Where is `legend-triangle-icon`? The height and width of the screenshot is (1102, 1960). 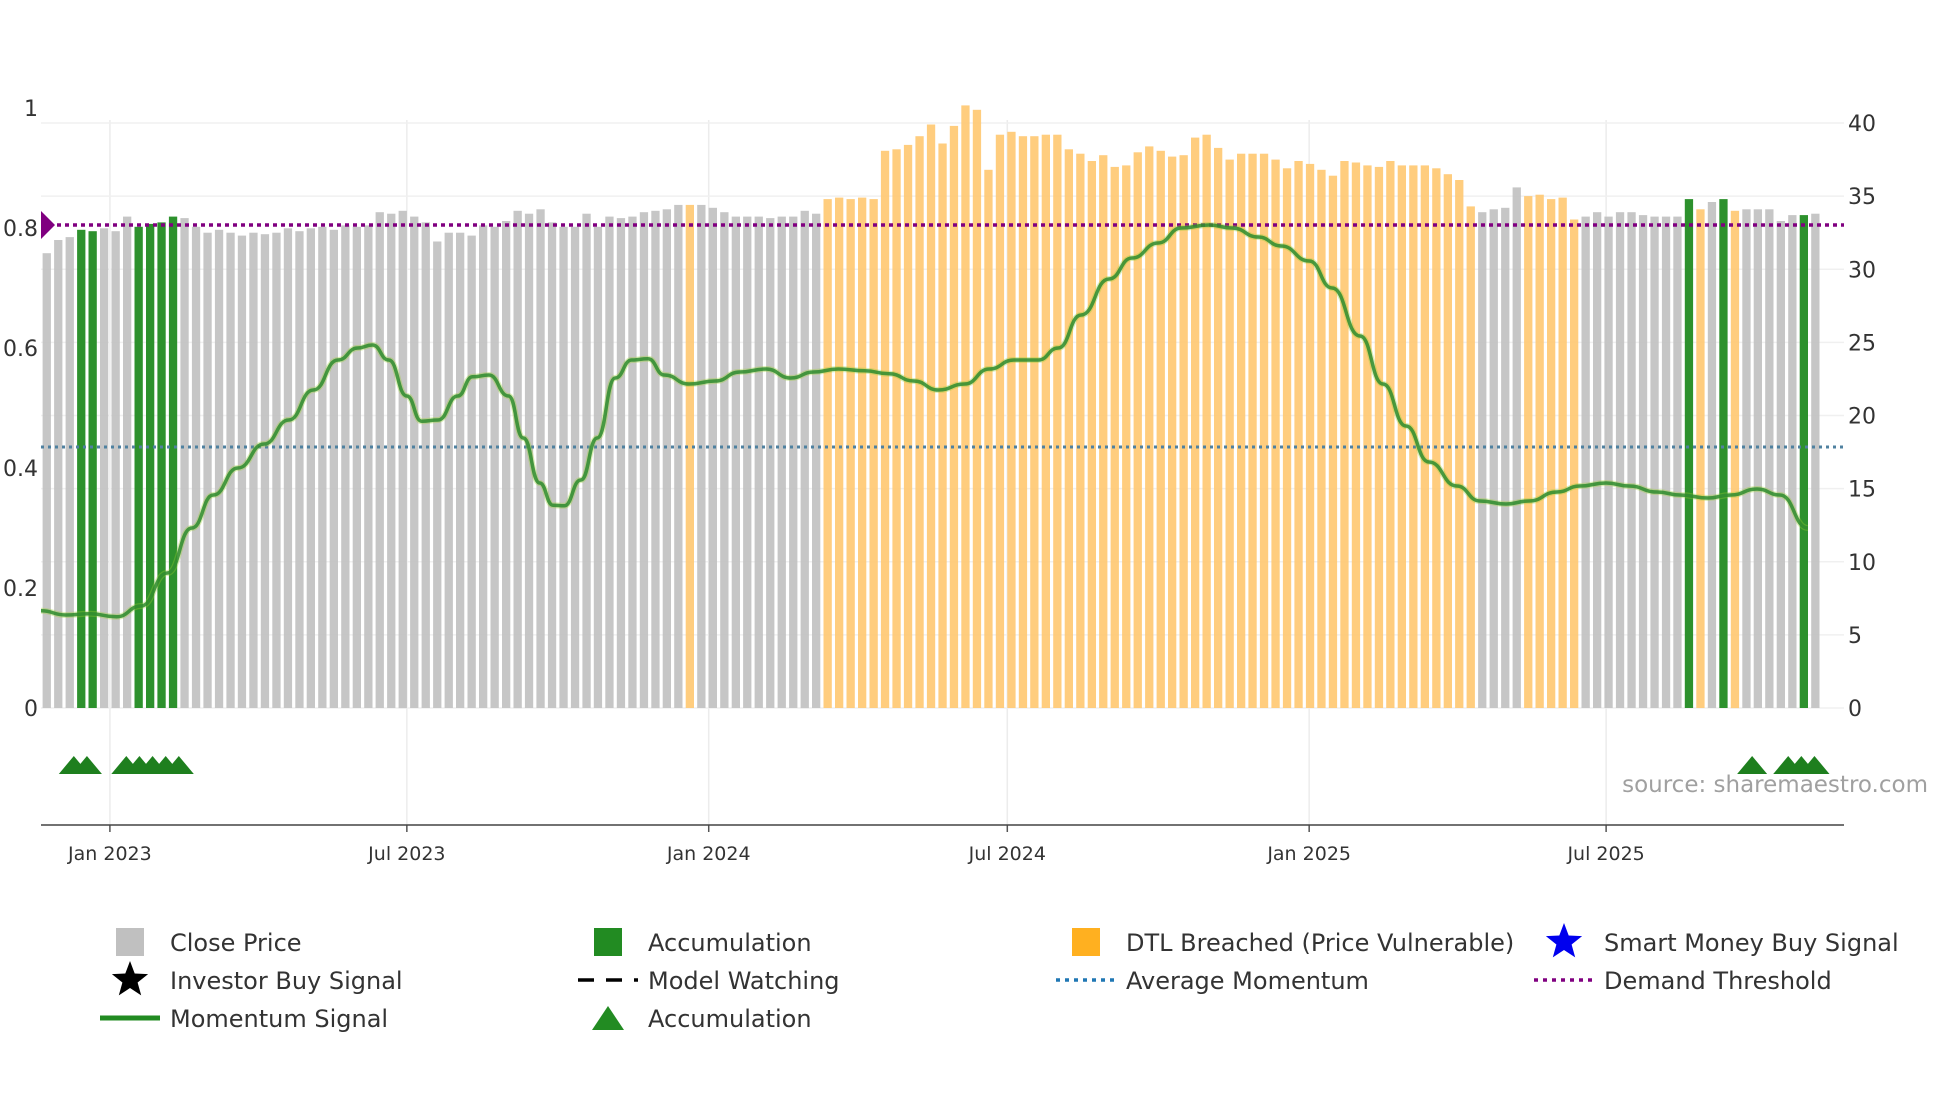
legend-triangle-icon is located at coordinates (608, 1018).